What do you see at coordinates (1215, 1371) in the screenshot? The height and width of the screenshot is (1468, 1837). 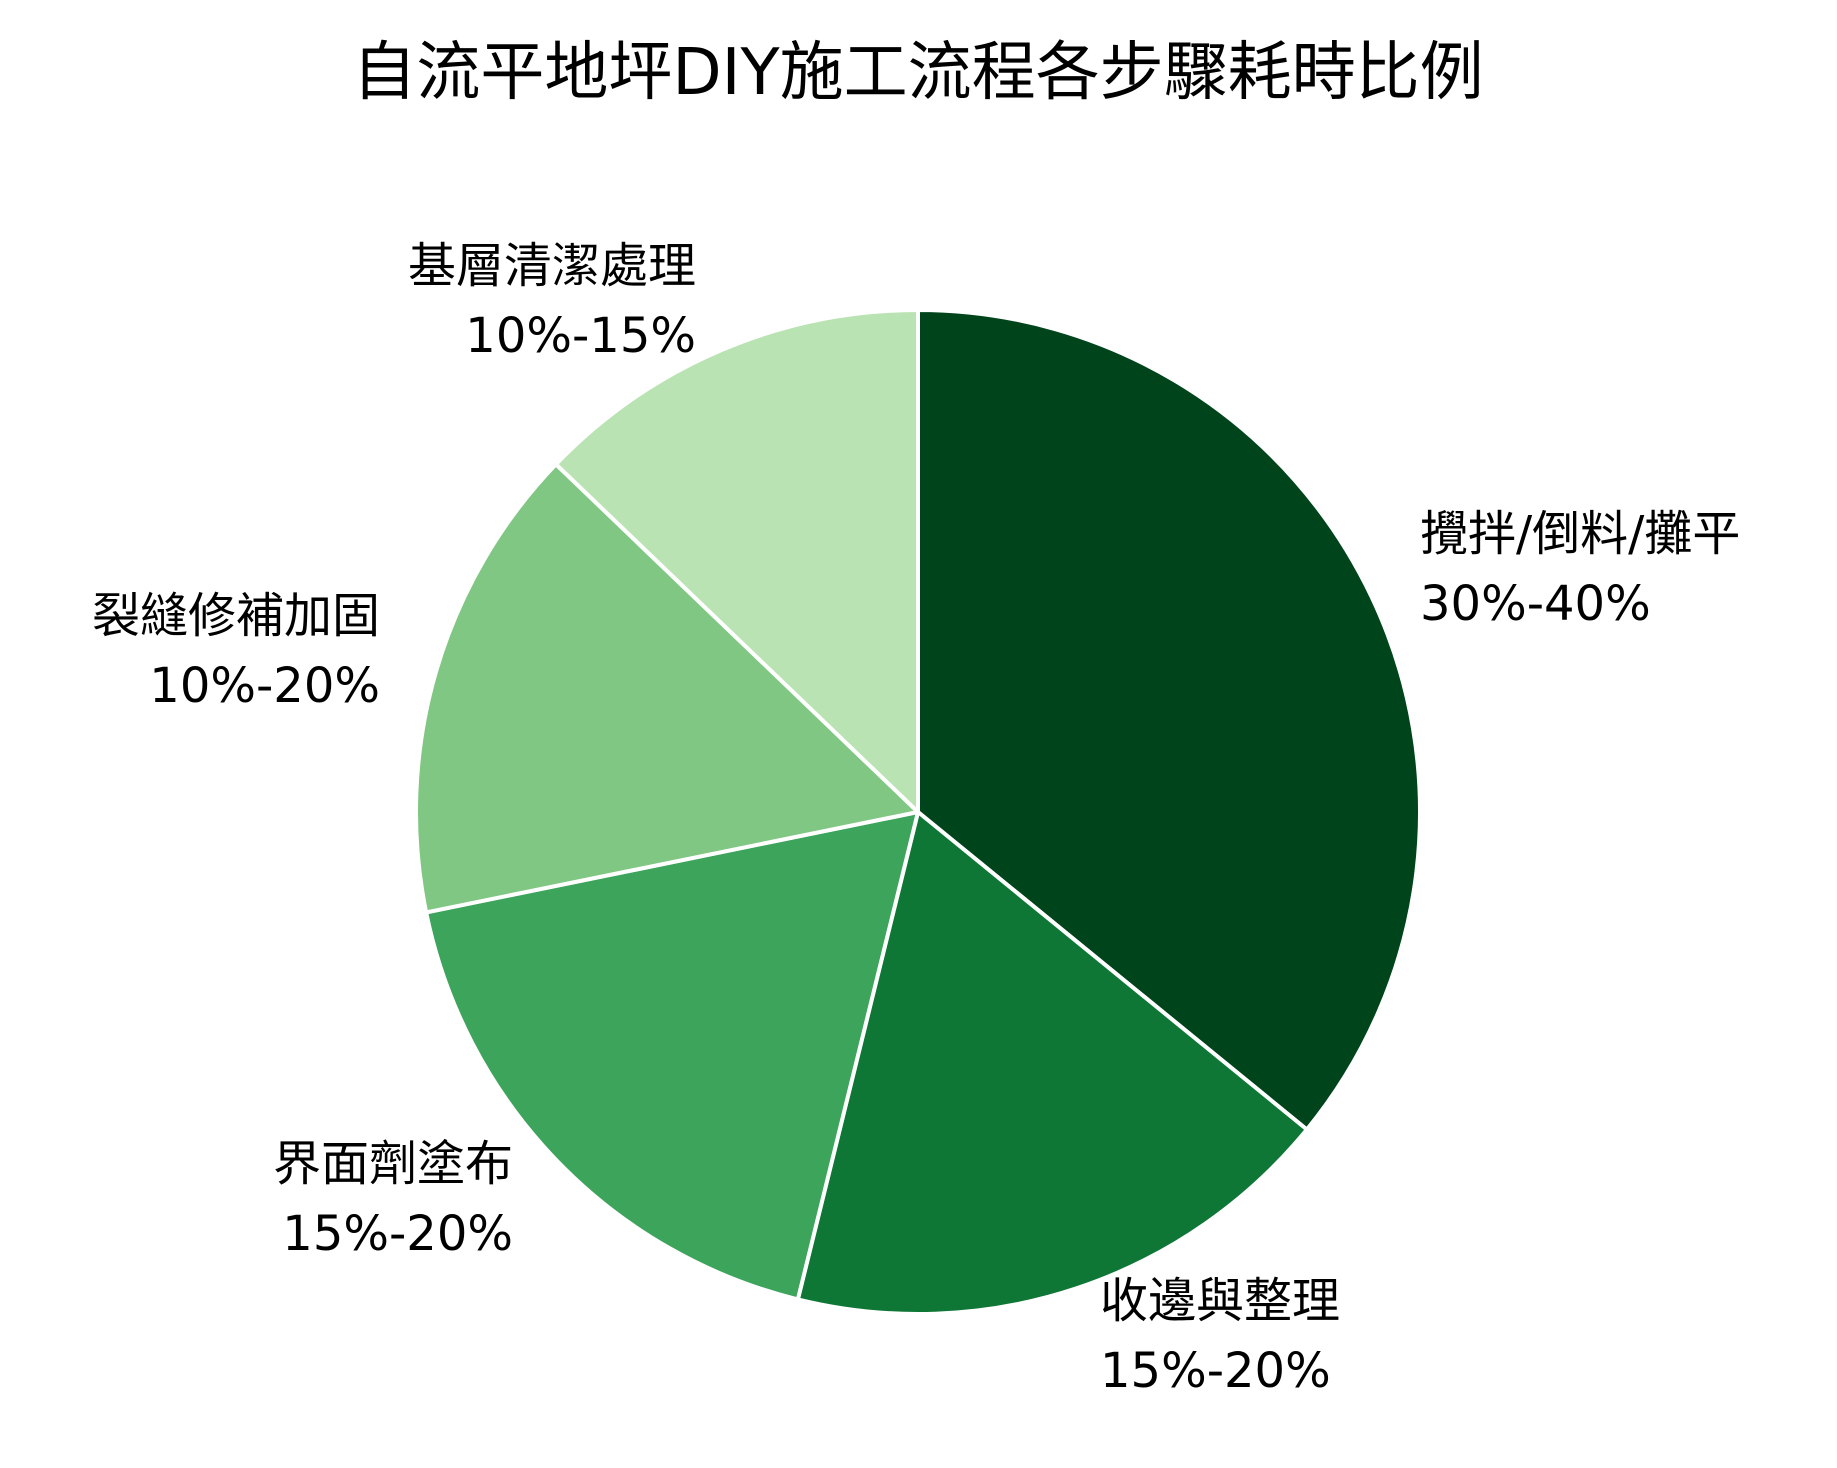 I see `slice-range-2: 15%-20%` at bounding box center [1215, 1371].